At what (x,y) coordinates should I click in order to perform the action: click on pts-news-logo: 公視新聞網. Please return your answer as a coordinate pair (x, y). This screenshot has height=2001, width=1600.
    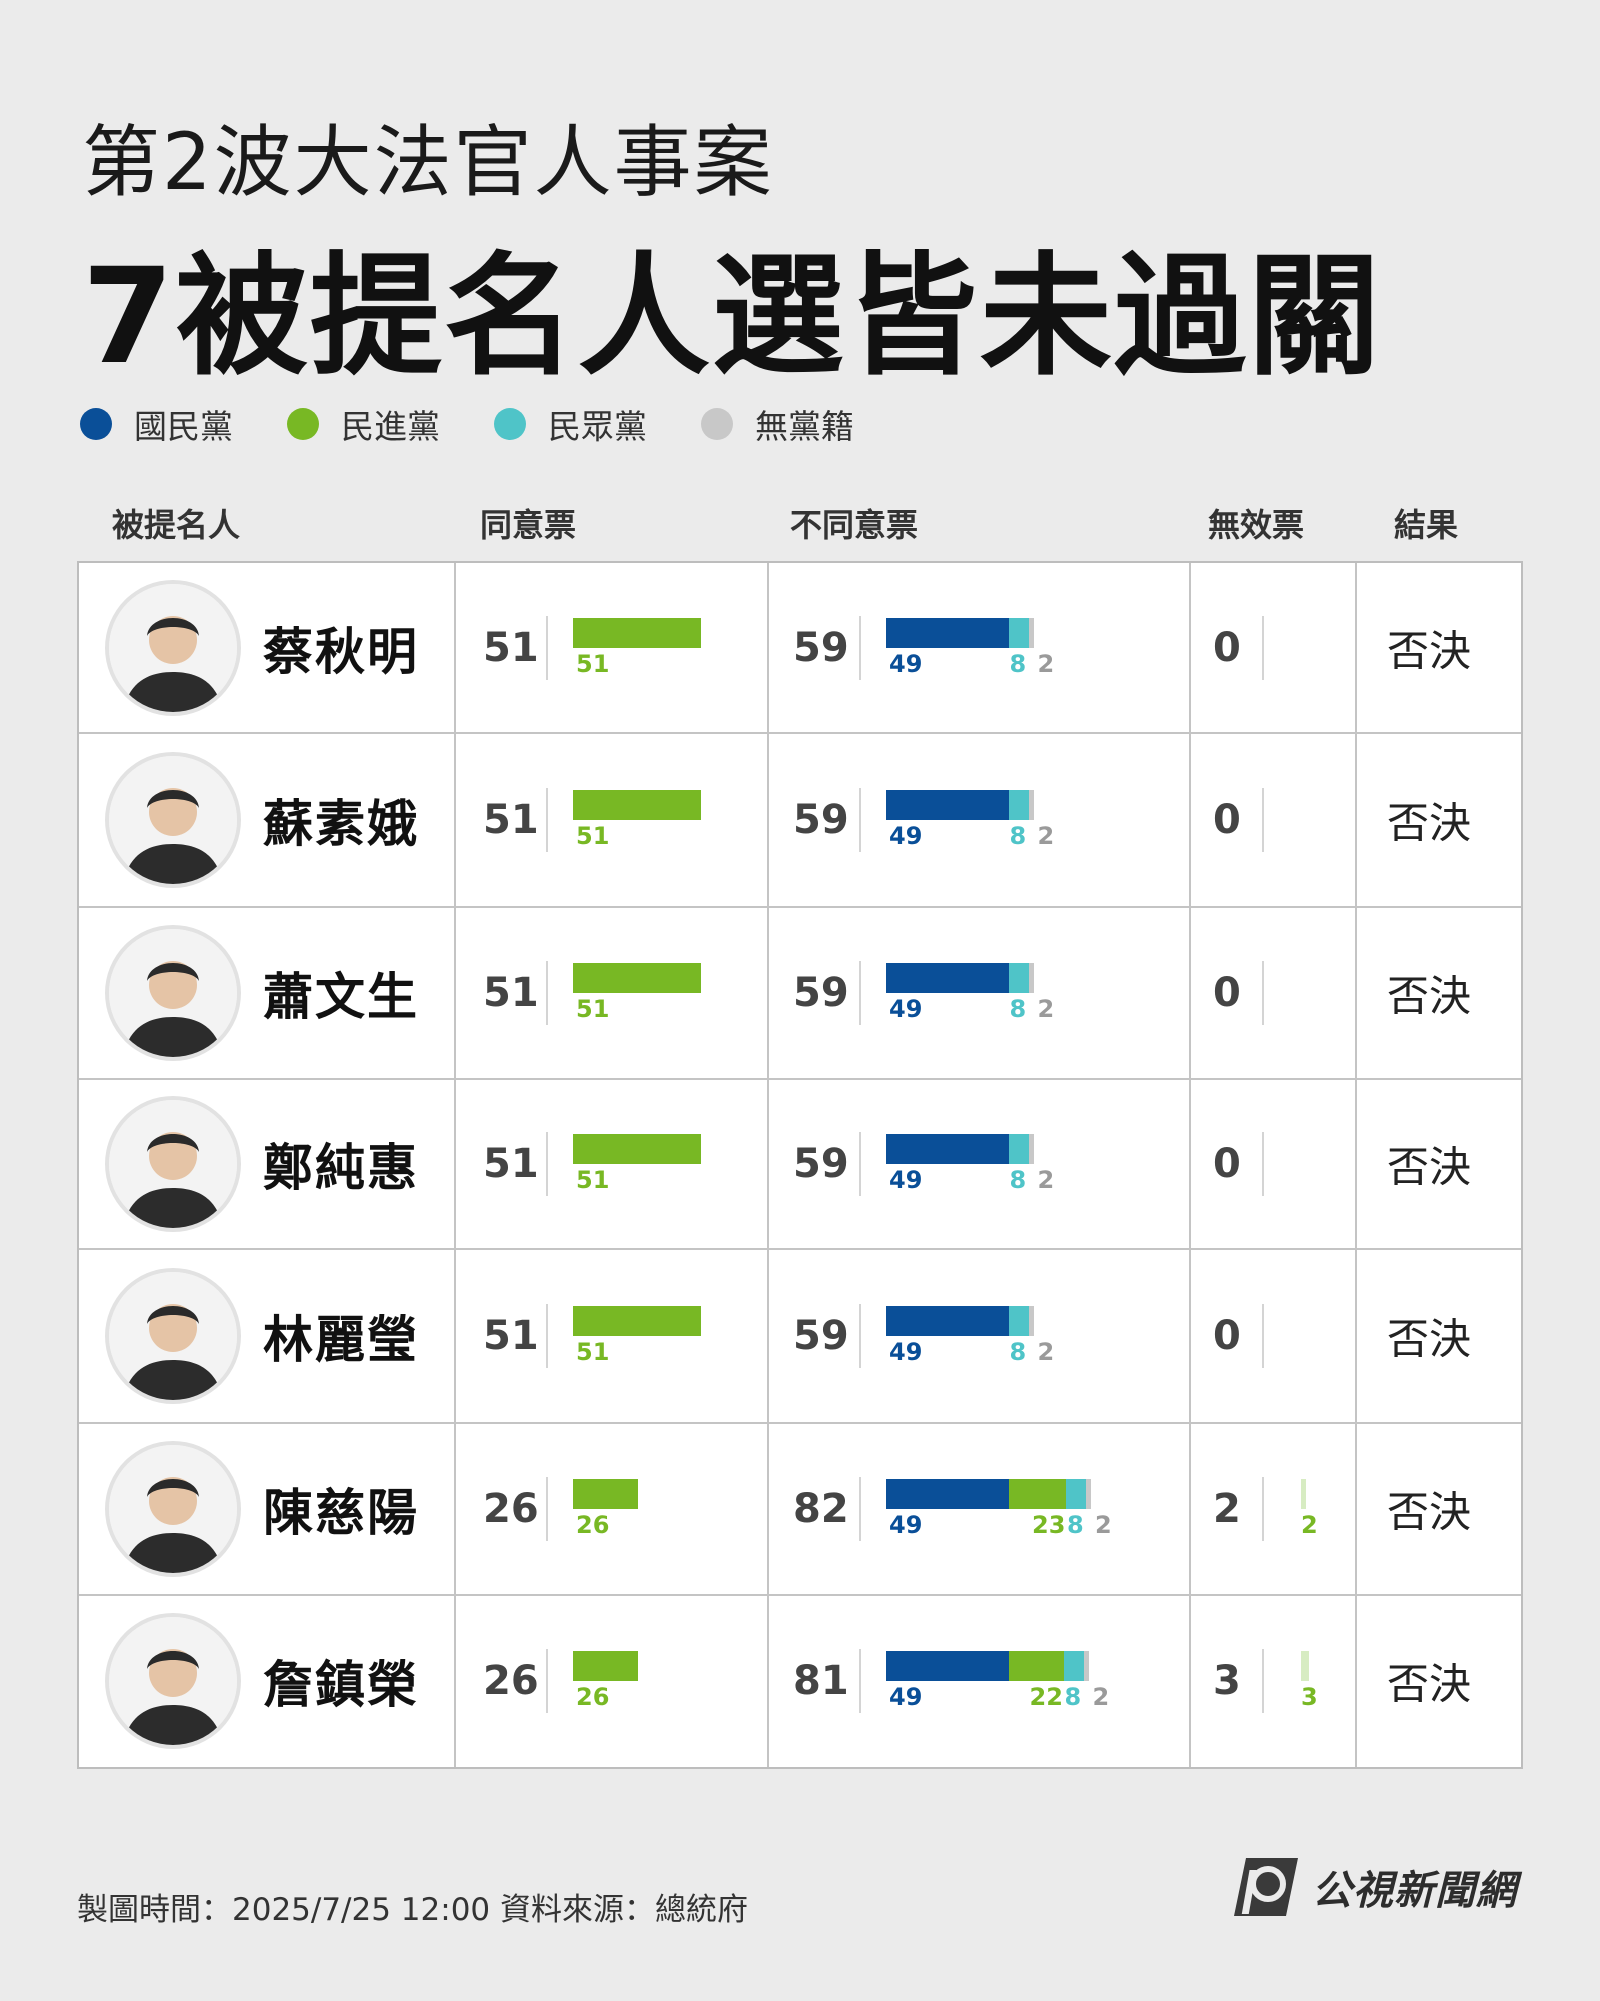
    Looking at the image, I should click on (1374, 1887).